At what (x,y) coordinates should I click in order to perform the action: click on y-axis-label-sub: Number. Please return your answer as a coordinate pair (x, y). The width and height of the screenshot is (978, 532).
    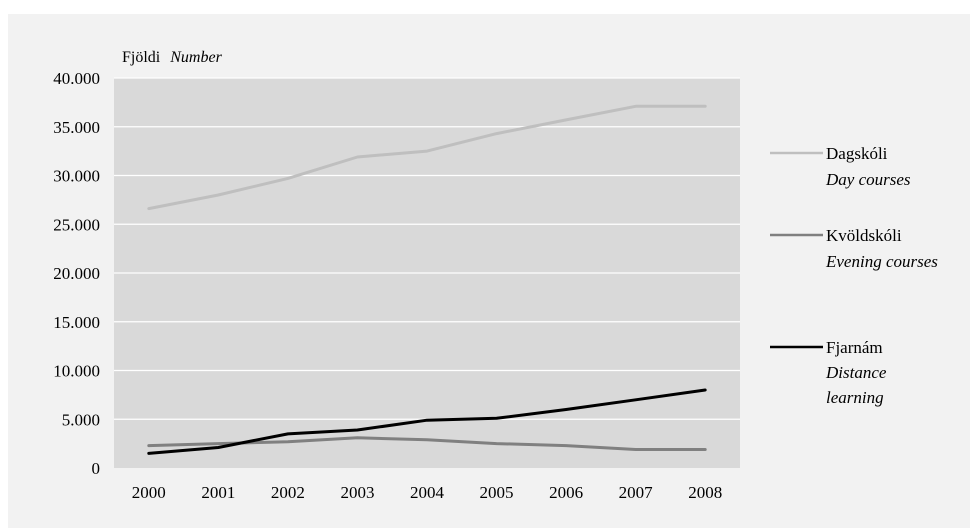
    Looking at the image, I should click on (195, 57).